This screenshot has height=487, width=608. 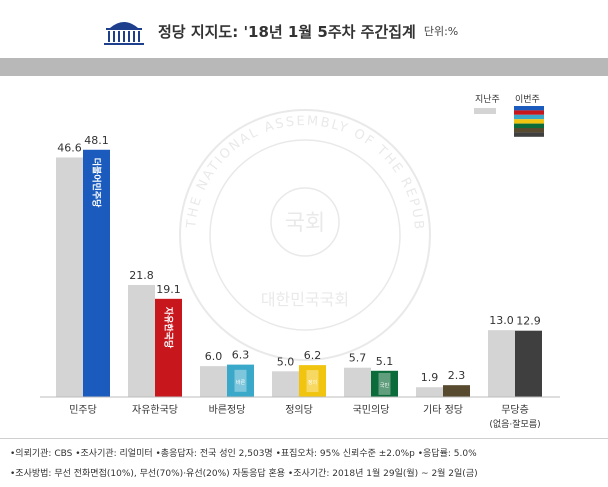 I want to click on value-label-last-week-1: 21.8, so click(x=141, y=275).